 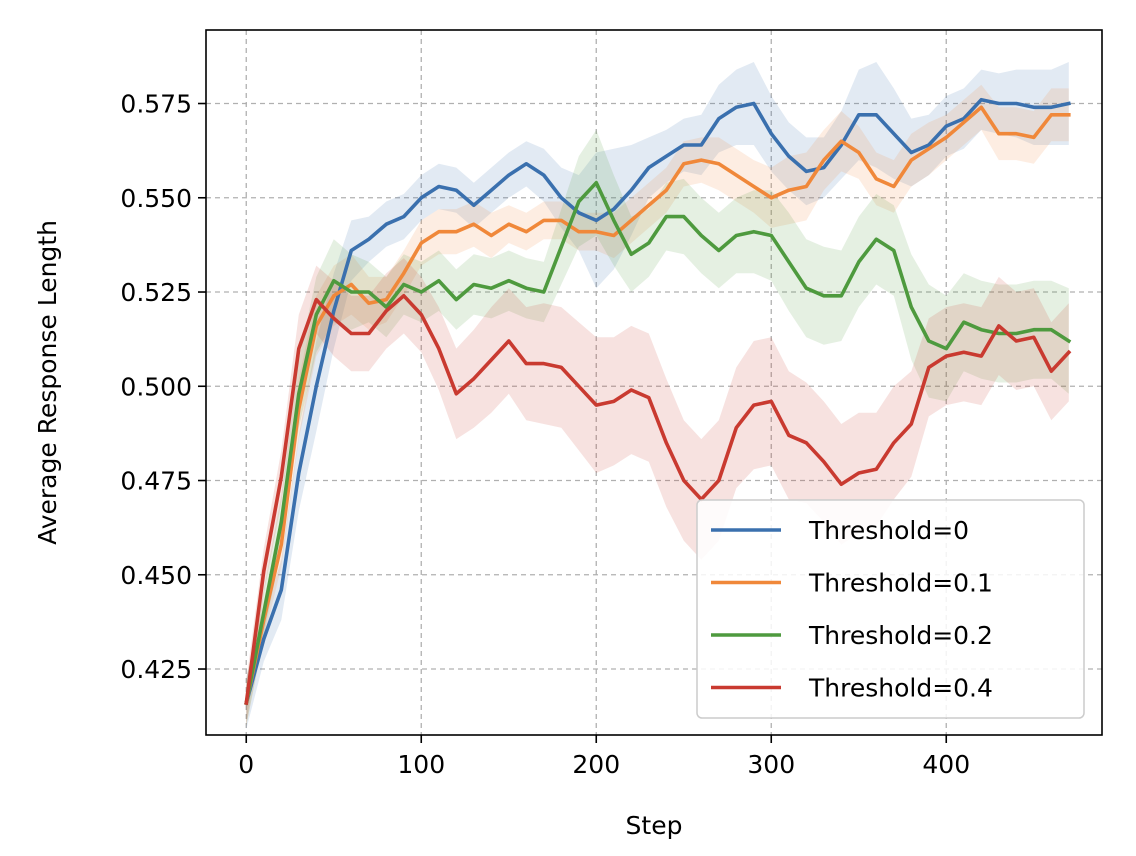 I want to click on y-tick-label: 0.475, so click(x=156, y=481).